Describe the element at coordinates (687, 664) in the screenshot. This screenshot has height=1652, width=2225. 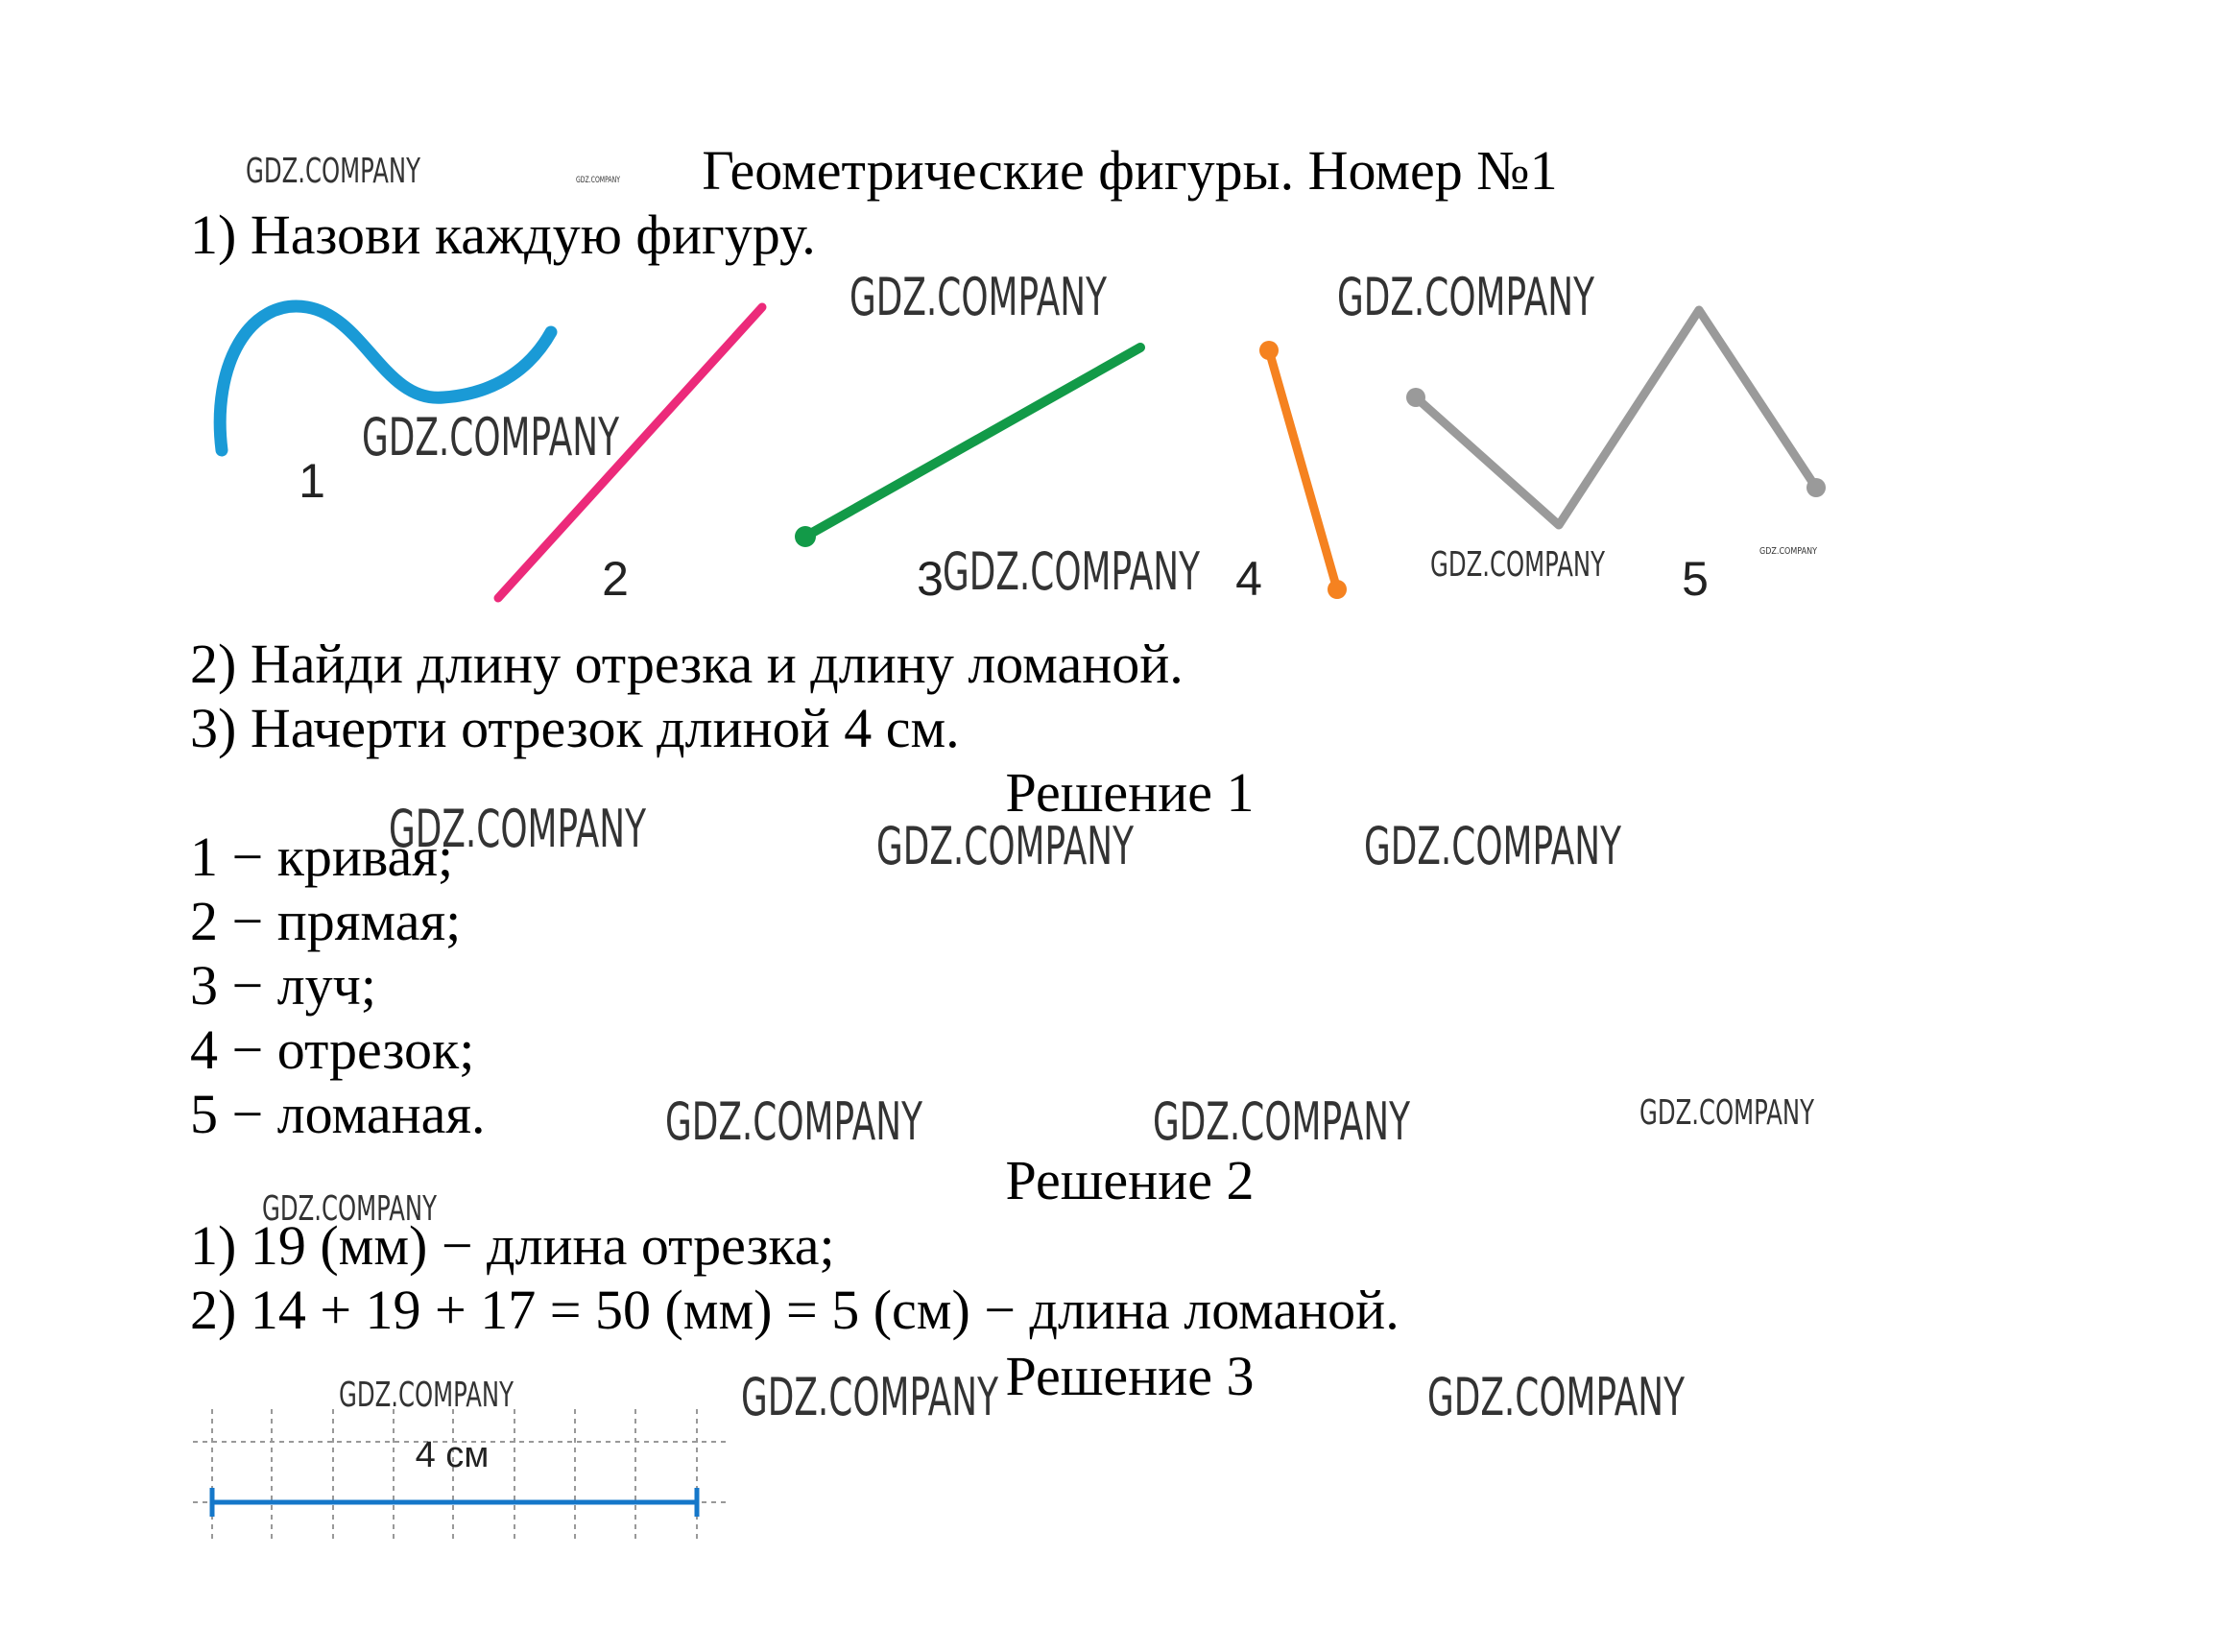
I see `task: 2) Найди длину отрезка и длину ломаной.` at that location.